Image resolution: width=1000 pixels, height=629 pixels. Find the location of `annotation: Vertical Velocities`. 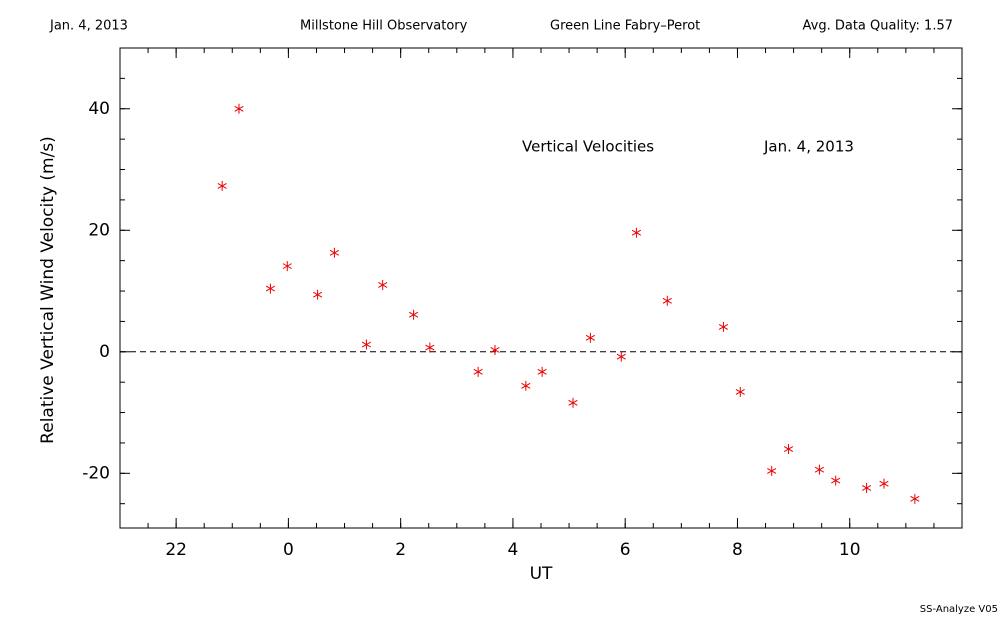

annotation: Vertical Velocities is located at coordinates (588, 147).